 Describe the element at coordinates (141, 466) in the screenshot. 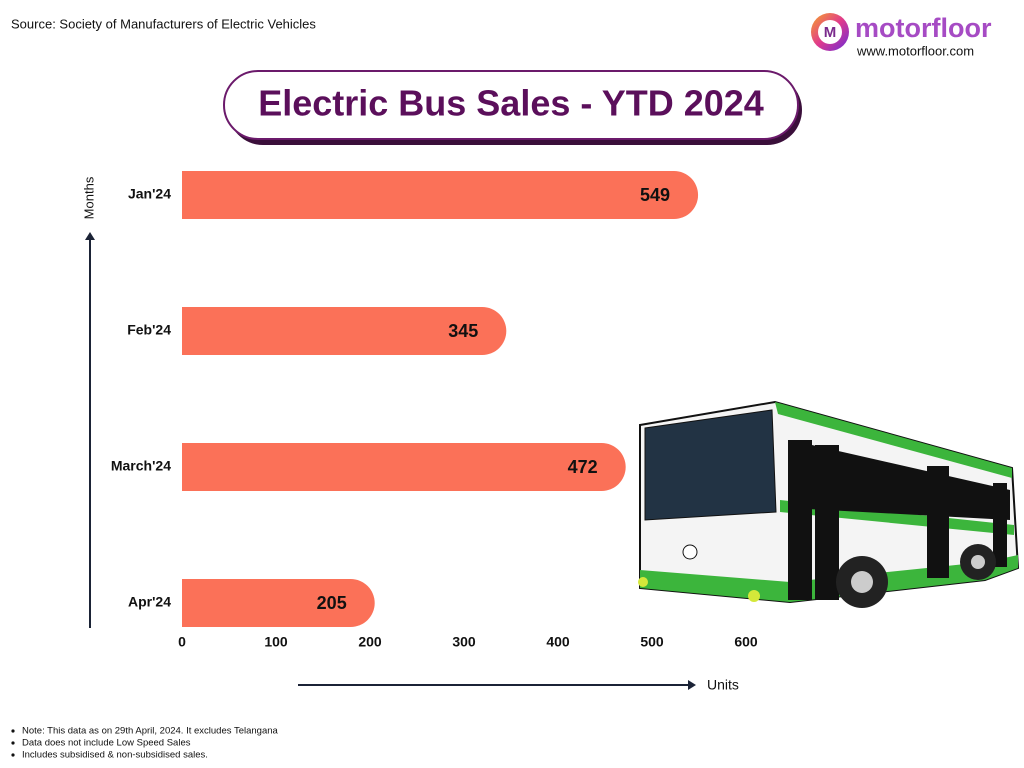

I see `y-tick-label: March'24` at that location.